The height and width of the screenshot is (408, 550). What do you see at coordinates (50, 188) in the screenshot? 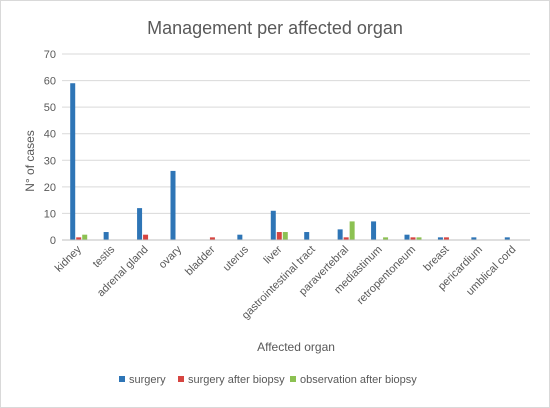
I see `y-tick-label: 20` at bounding box center [50, 188].